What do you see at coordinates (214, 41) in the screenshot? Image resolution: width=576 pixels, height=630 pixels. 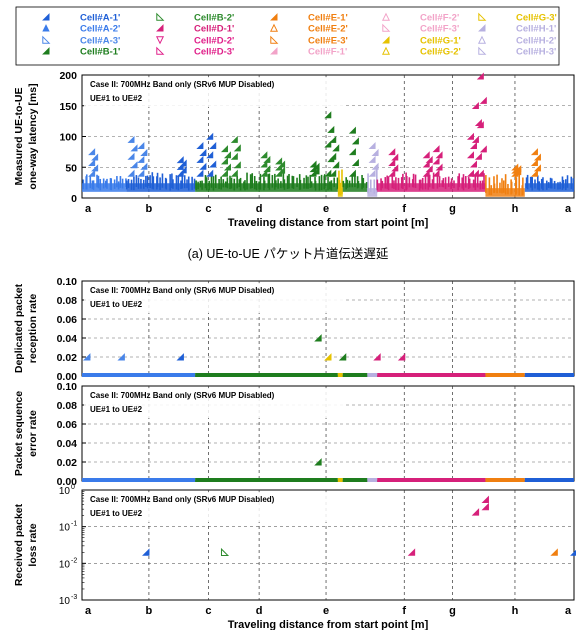 I see `legend-label: Cell#D-2'` at bounding box center [214, 41].